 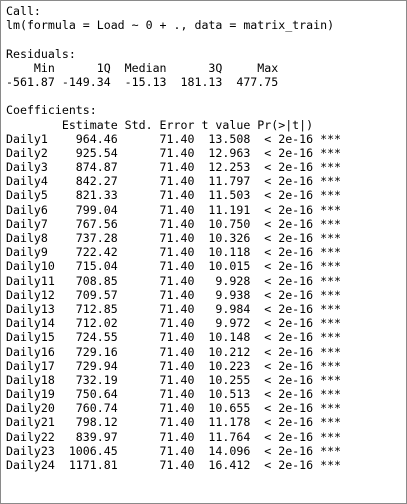 I want to click on coefficient-row: Daily3 874.87 71.40 12.253 < 2e-16 ***, so click(x=174, y=167).